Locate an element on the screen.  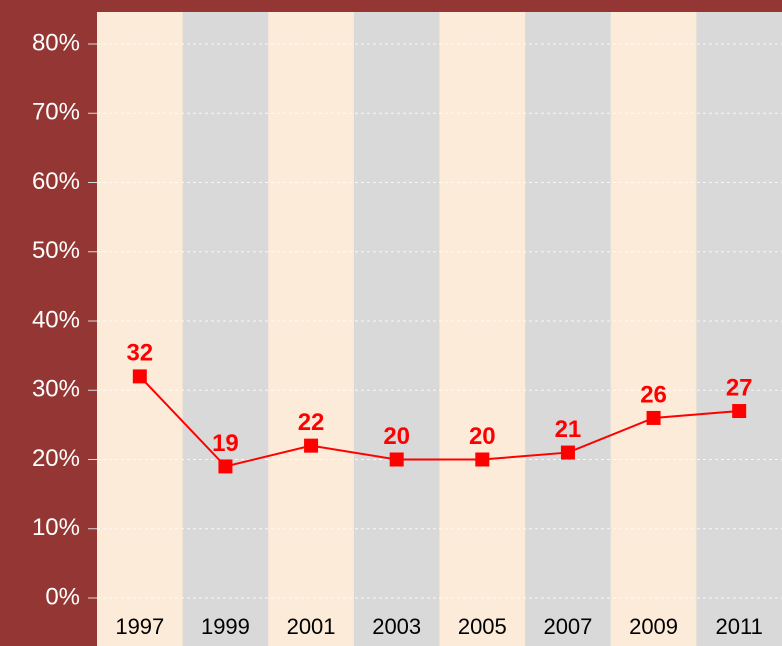
y-tick-label: 30% is located at coordinates (56, 389).